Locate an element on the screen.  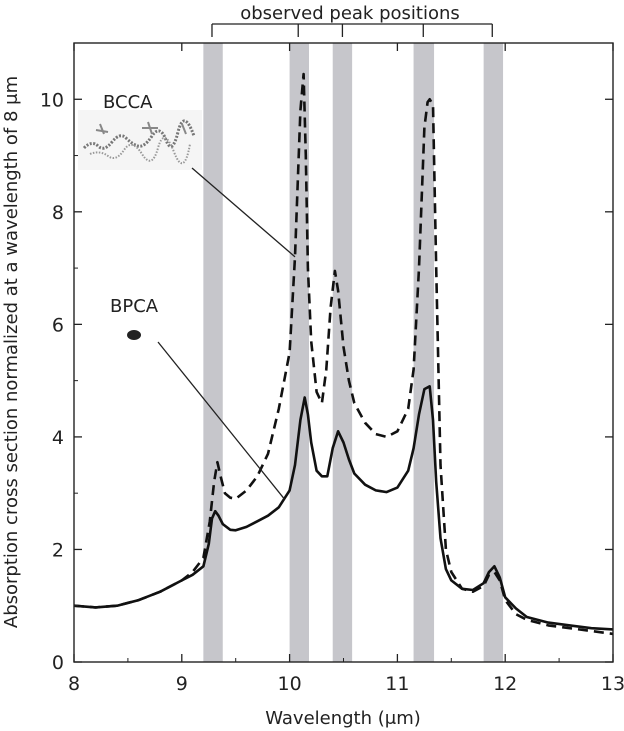
annotation-leader-bpca is located at coordinates (221, 420).